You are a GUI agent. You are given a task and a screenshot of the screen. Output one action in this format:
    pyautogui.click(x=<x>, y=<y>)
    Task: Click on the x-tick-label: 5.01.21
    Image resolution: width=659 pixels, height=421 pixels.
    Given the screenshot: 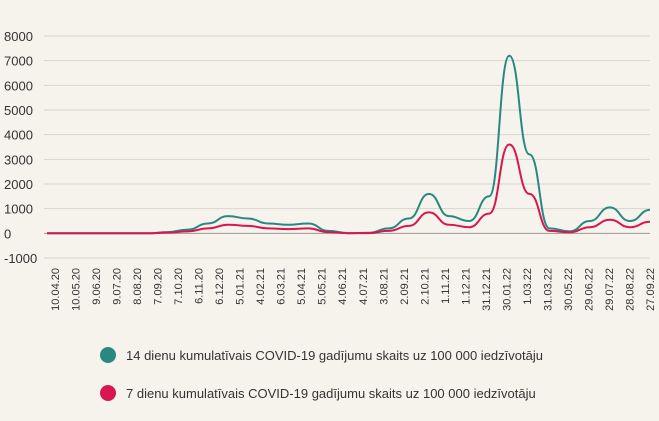 What is the action you would take?
    pyautogui.click(x=241, y=286)
    